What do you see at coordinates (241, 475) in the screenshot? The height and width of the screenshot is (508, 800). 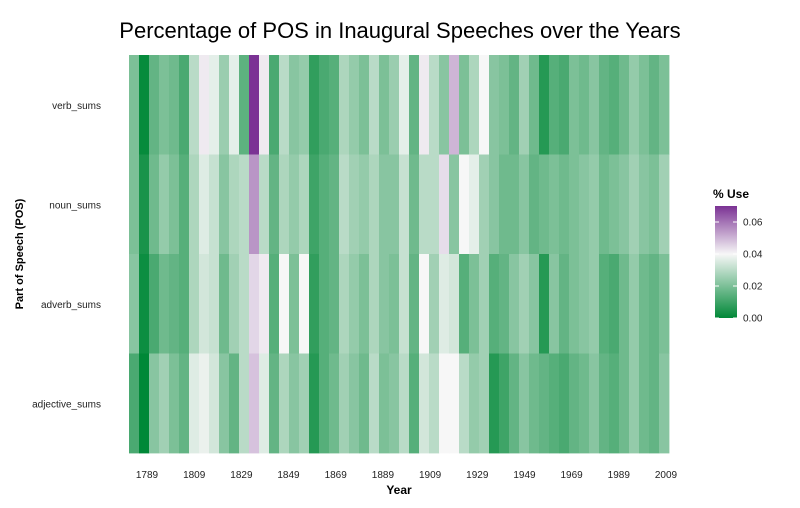 I see `x-tick-label: 1829` at bounding box center [241, 475].